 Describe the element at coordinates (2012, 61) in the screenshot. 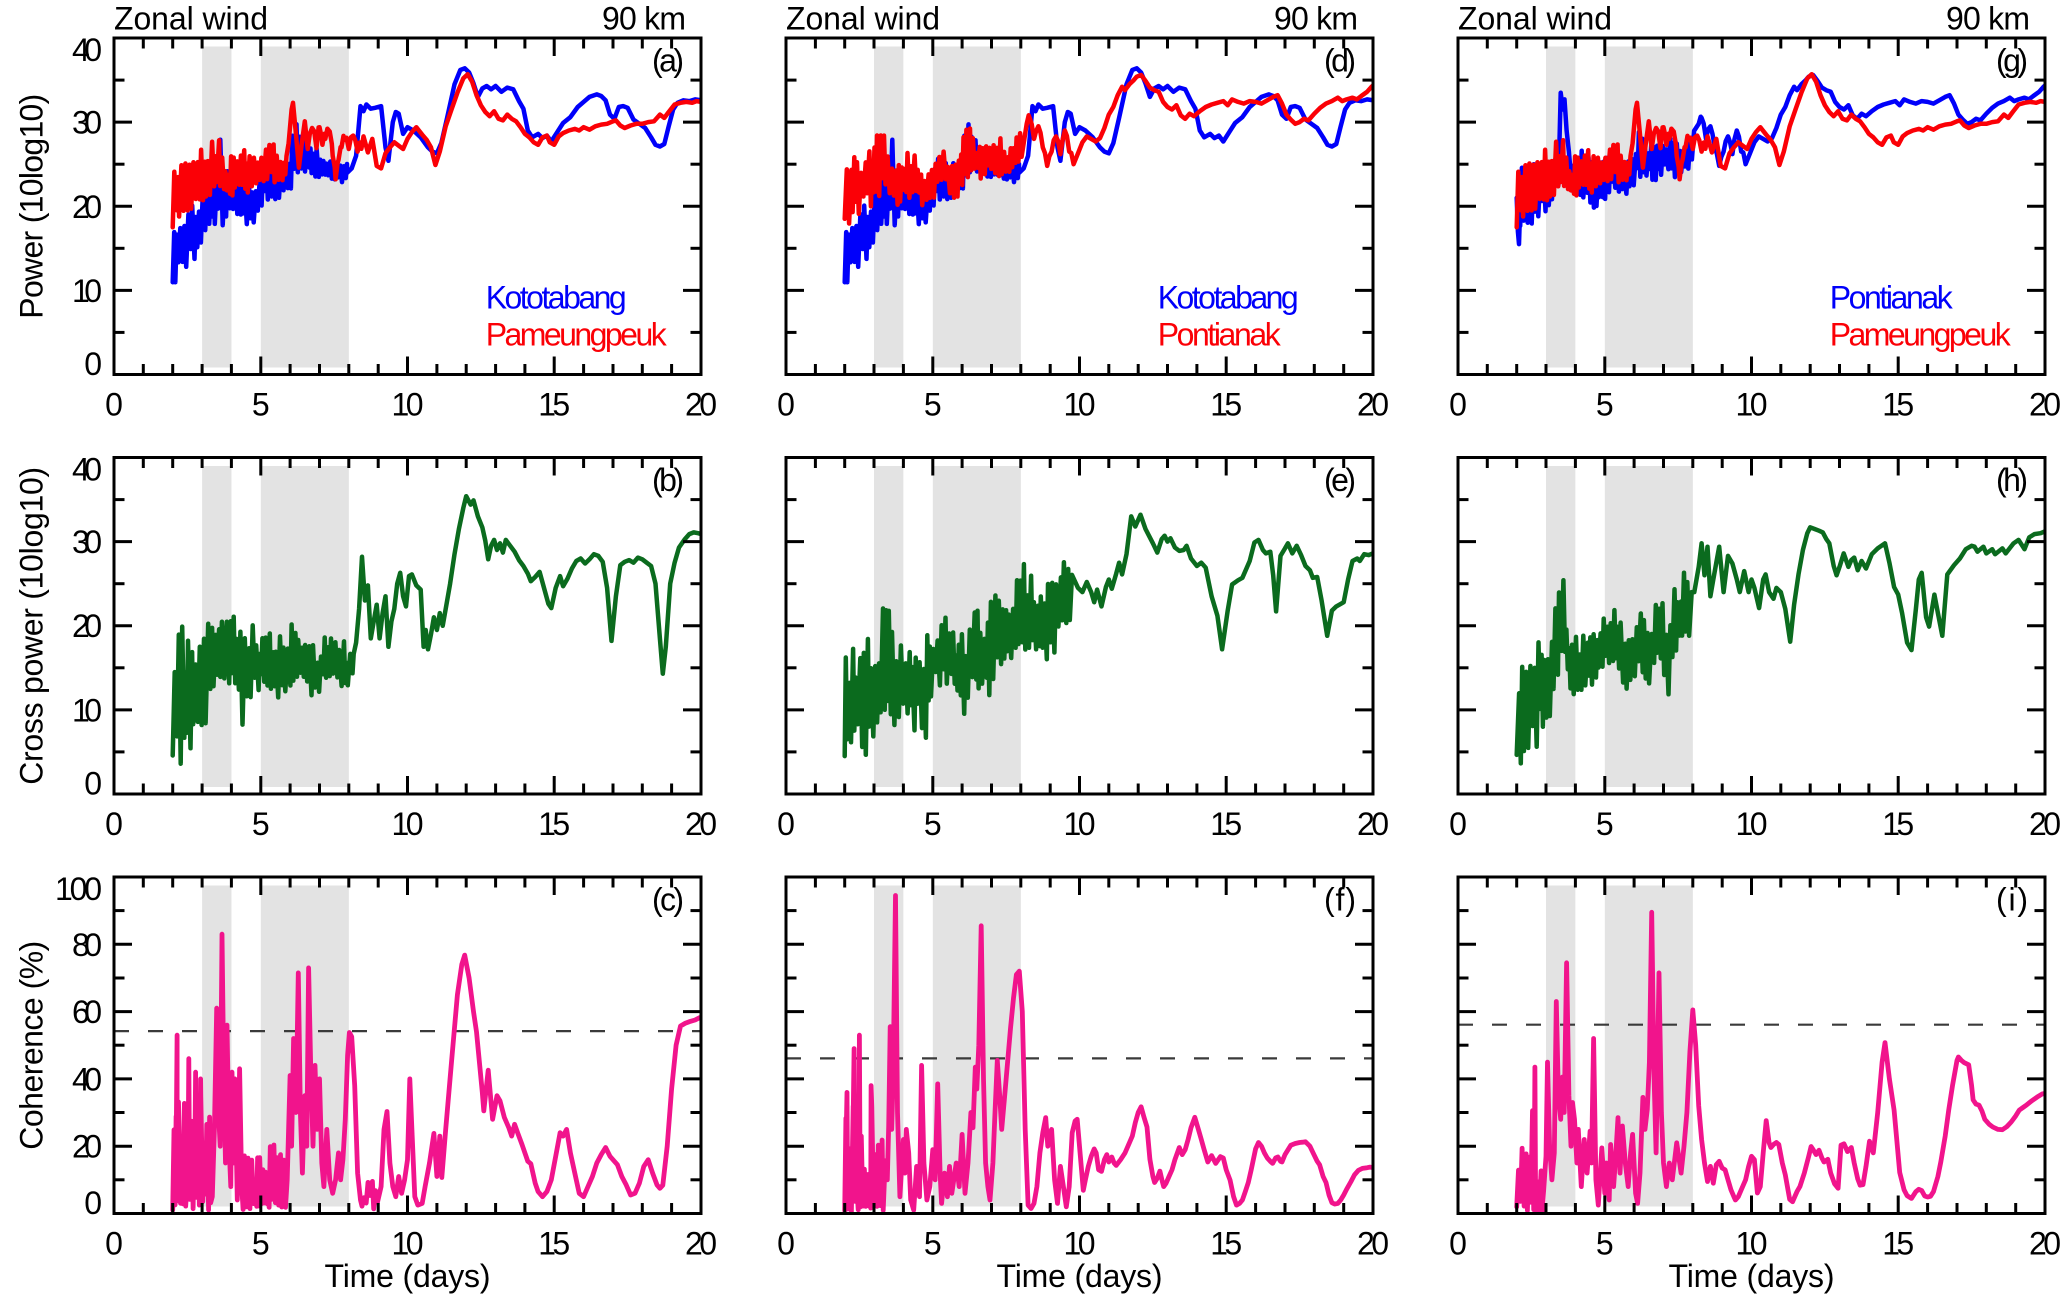

I see `svg-text: (g)` at that location.